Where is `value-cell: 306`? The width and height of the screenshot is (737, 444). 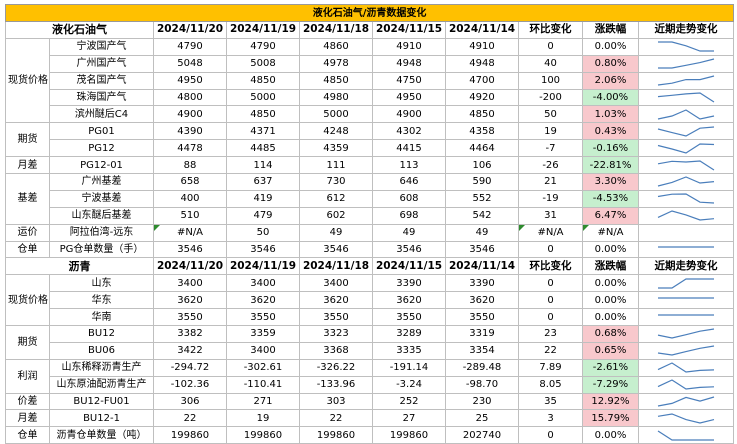 value-cell: 306 is located at coordinates (190, 401).